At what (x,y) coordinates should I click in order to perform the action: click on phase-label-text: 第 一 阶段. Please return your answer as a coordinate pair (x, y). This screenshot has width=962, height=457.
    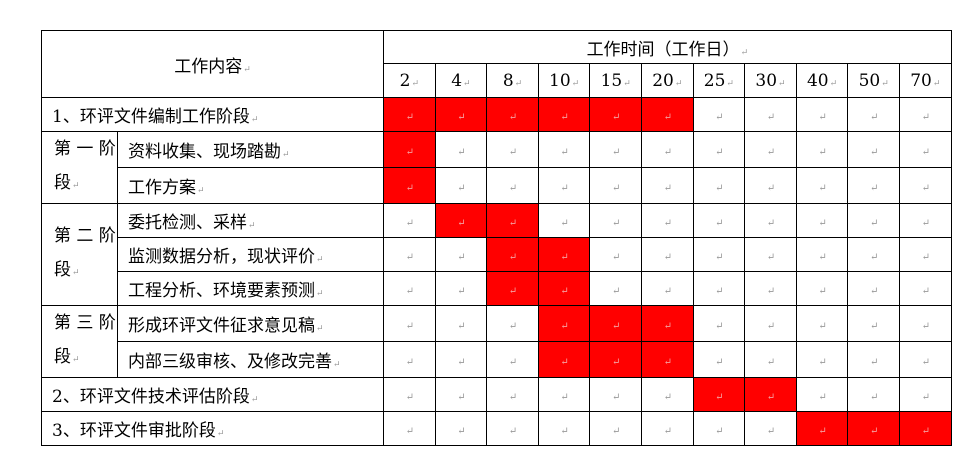
    Looking at the image, I should click on (85, 166).